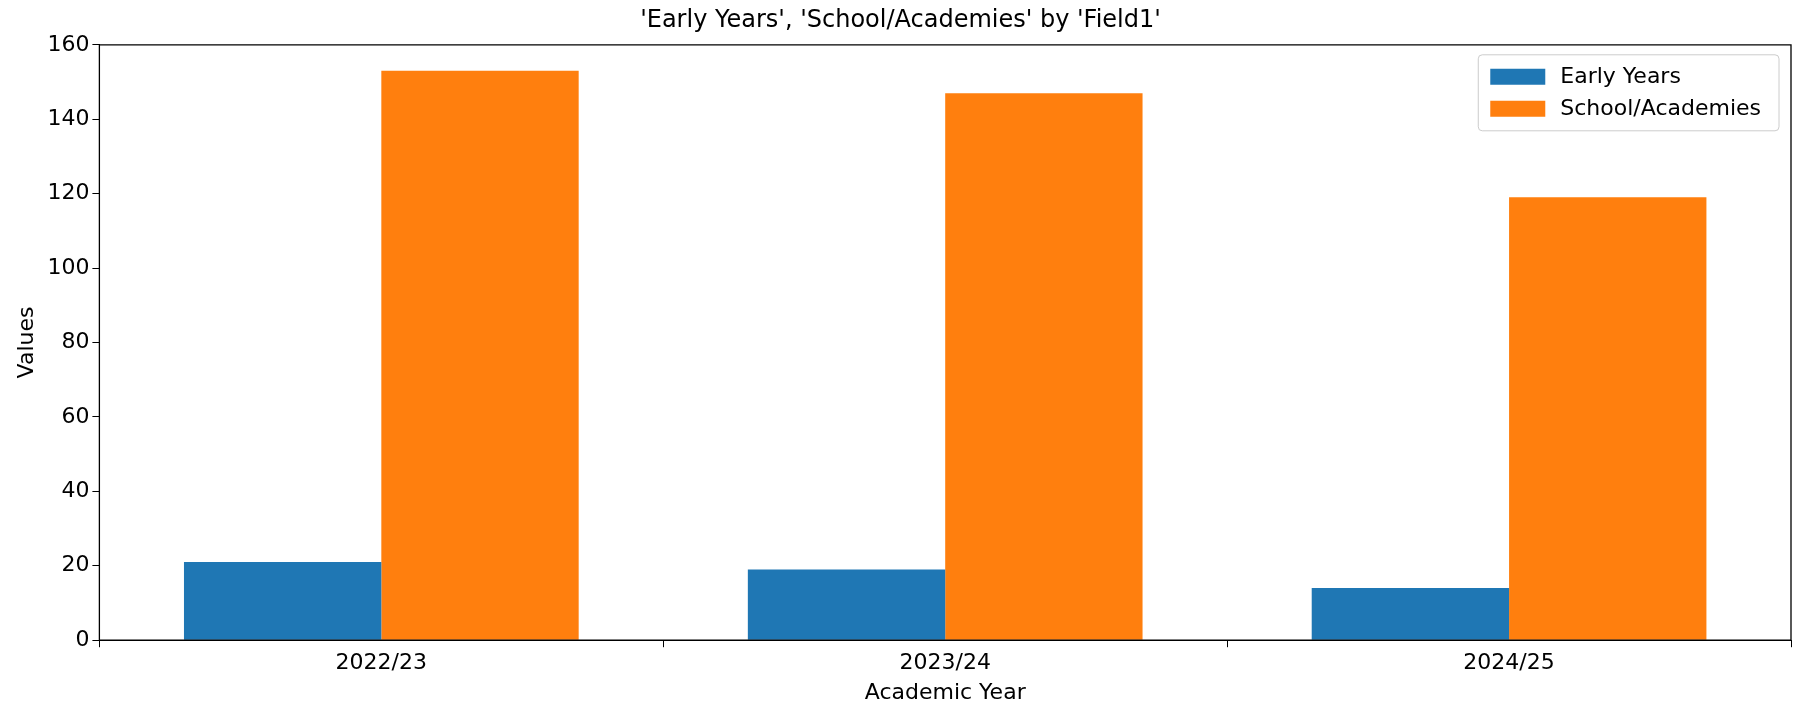 The width and height of the screenshot is (1807, 714). Describe the element at coordinates (75, 564) in the screenshot. I see `y-tick-label: 20` at that location.